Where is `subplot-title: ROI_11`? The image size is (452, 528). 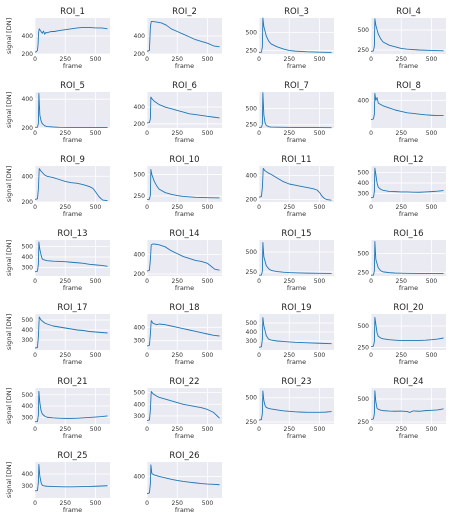
subplot-title: ROI_11 is located at coordinates (296, 160).